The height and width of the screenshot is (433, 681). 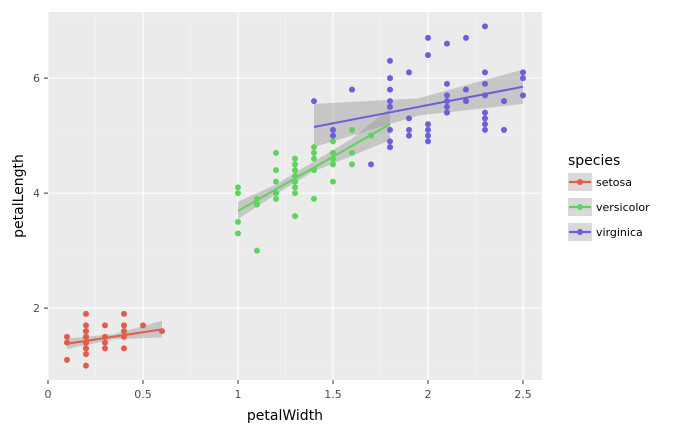 I want to click on legend-label-setosa: setosa, so click(x=614, y=182).